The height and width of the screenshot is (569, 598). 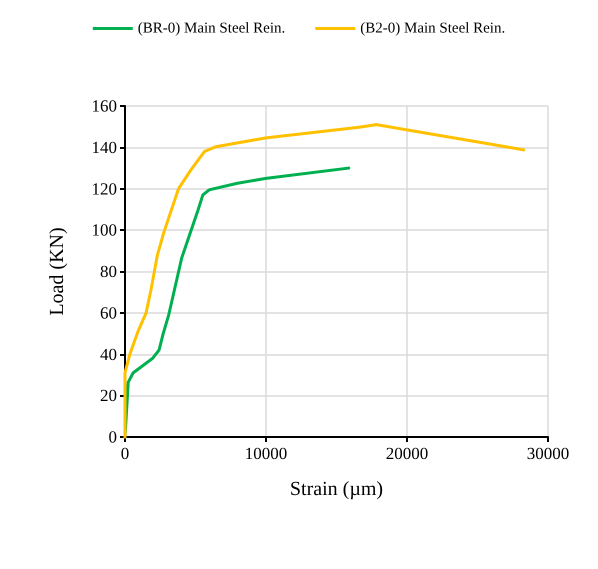 What do you see at coordinates (112, 437) in the screenshot?
I see `y-tick-label: 0` at bounding box center [112, 437].